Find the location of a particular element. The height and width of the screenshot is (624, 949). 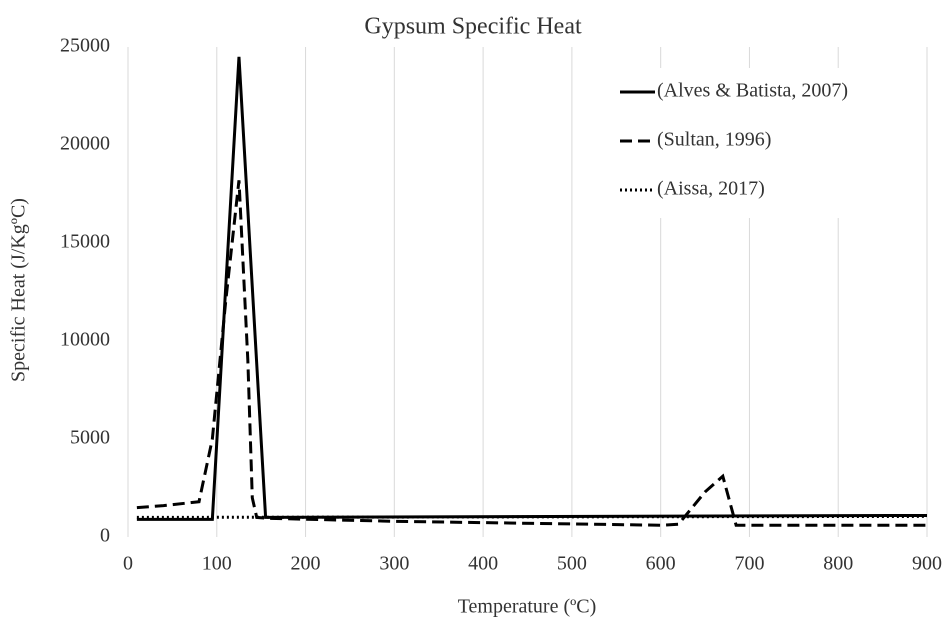

y-tick-label: 5000 is located at coordinates (90, 438).